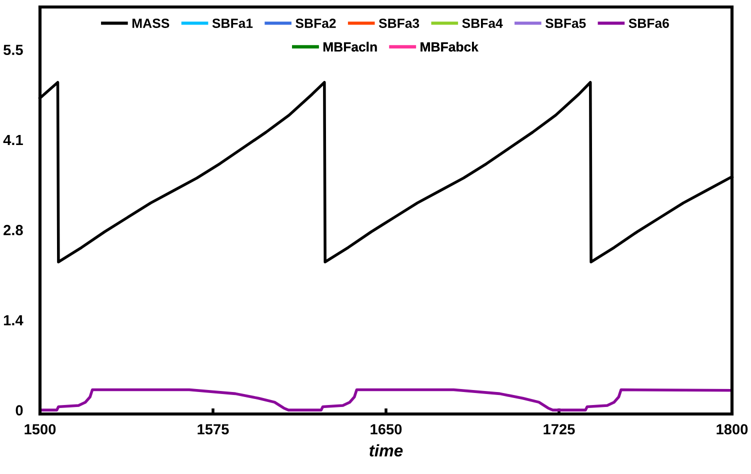 The height and width of the screenshot is (474, 751). What do you see at coordinates (40, 429) in the screenshot?
I see `x-tick-label: 1500` at bounding box center [40, 429].